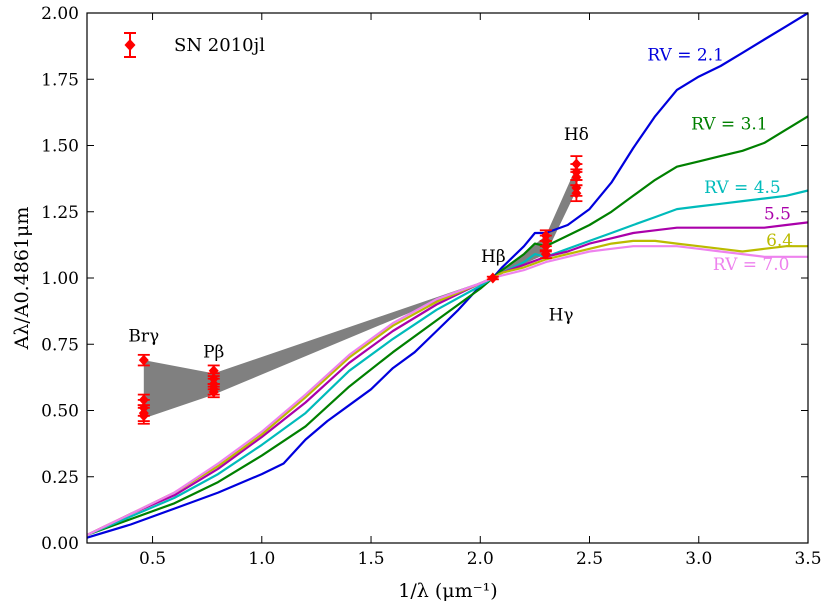 This screenshot has height=609, width=830. What do you see at coordinates (60, 14) in the screenshot?
I see `y-tick-label: 2.00` at bounding box center [60, 14].